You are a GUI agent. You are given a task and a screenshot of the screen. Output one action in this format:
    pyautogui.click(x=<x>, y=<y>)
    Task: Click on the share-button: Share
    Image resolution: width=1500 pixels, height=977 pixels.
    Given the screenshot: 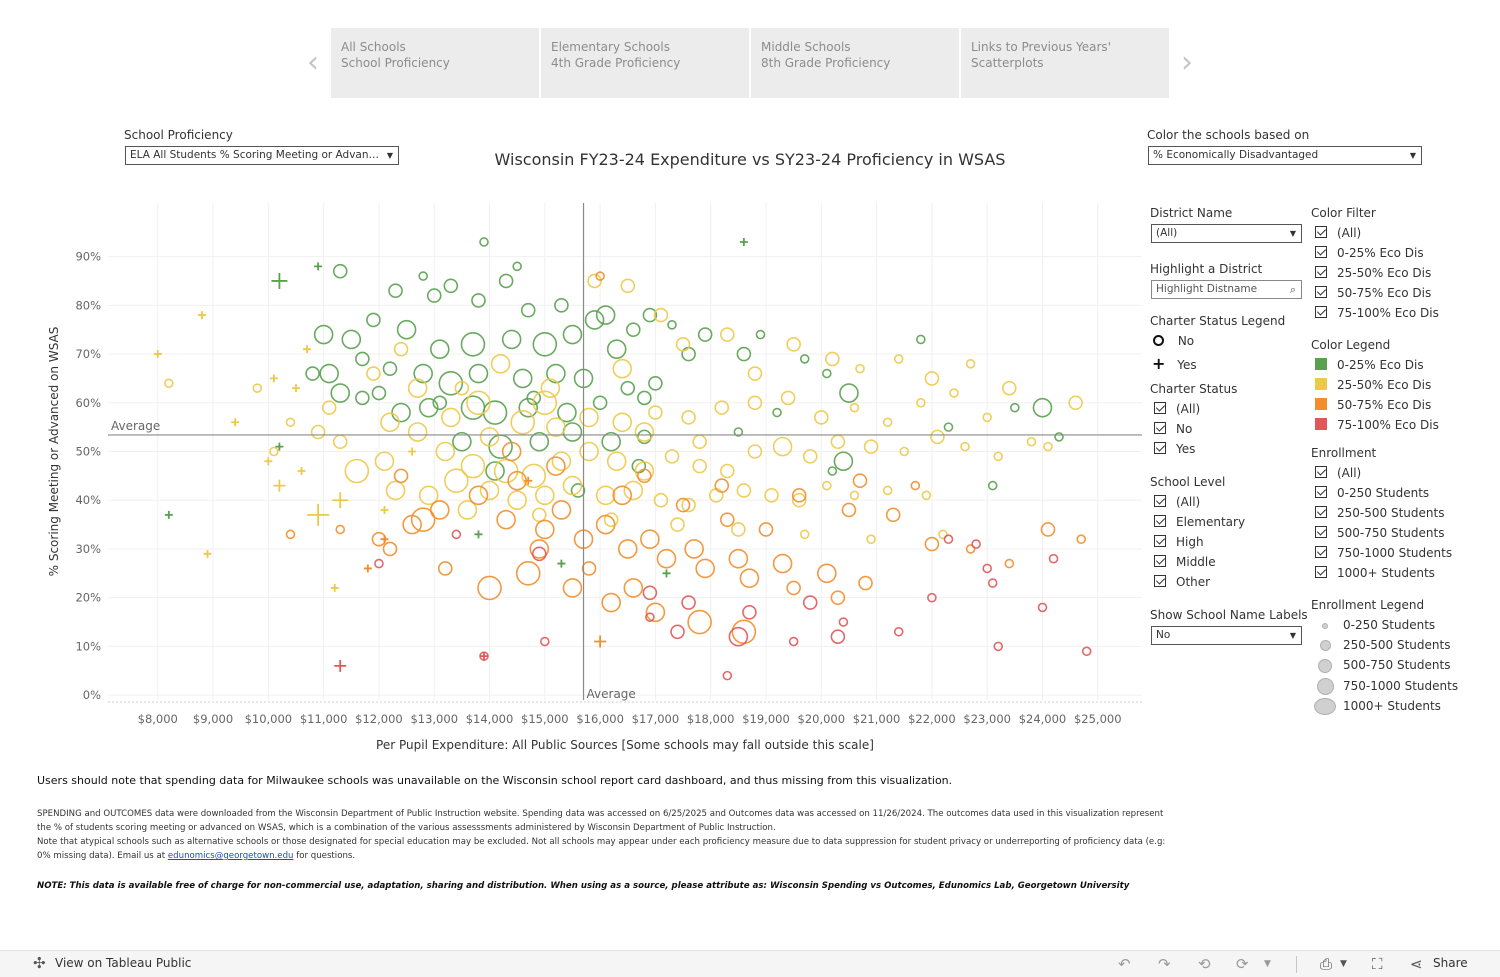 What is the action you would take?
    pyautogui.click(x=1450, y=963)
    